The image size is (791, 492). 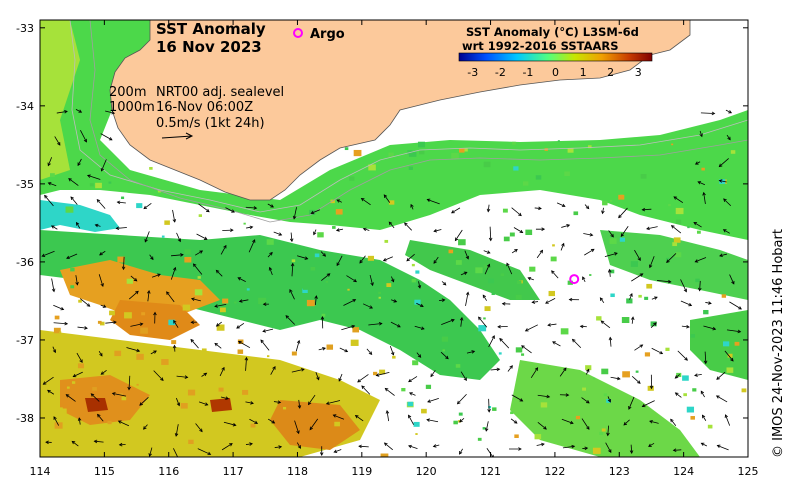 What do you see at coordinates (574, 279) in the screenshot?
I see `argo-float-marker` at bounding box center [574, 279].